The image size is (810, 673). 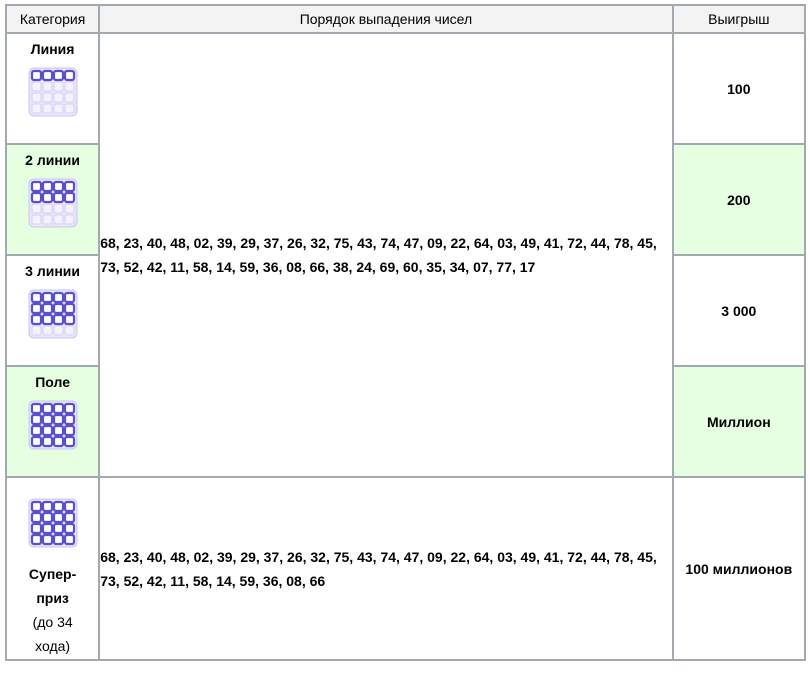 What do you see at coordinates (53, 160) in the screenshot?
I see `category-label: 2 линии` at bounding box center [53, 160].